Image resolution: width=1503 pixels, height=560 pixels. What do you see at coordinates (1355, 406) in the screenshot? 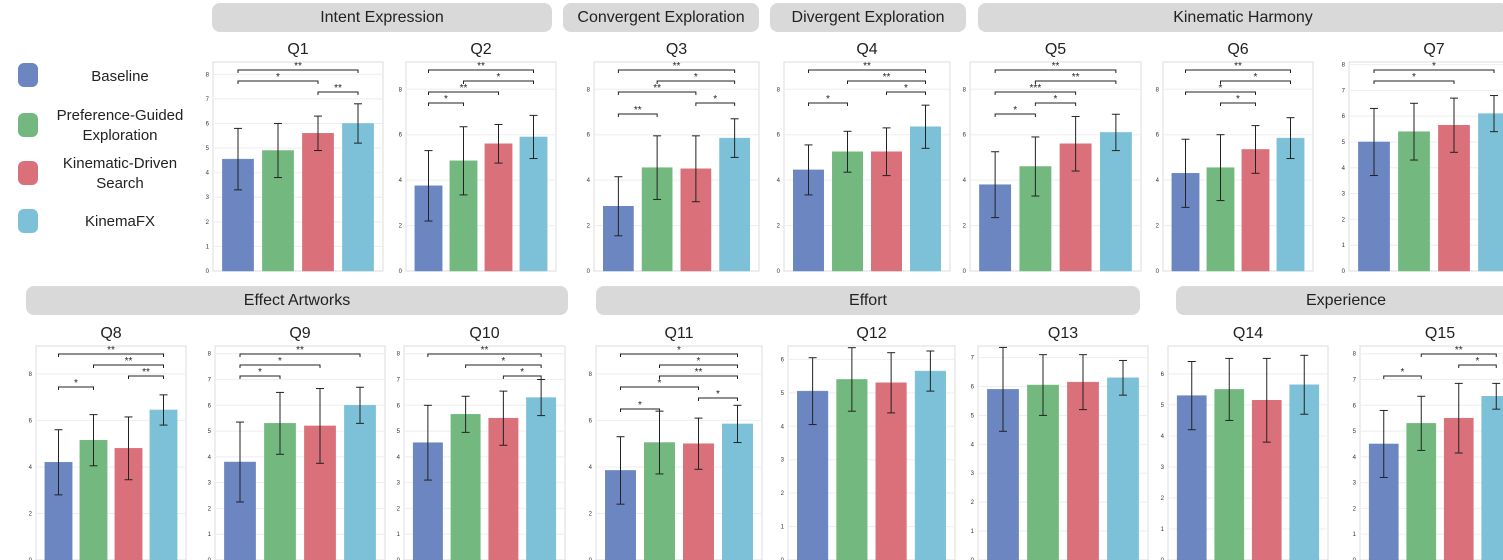
I see `chart-q15-ytick-6: 6` at bounding box center [1355, 406].